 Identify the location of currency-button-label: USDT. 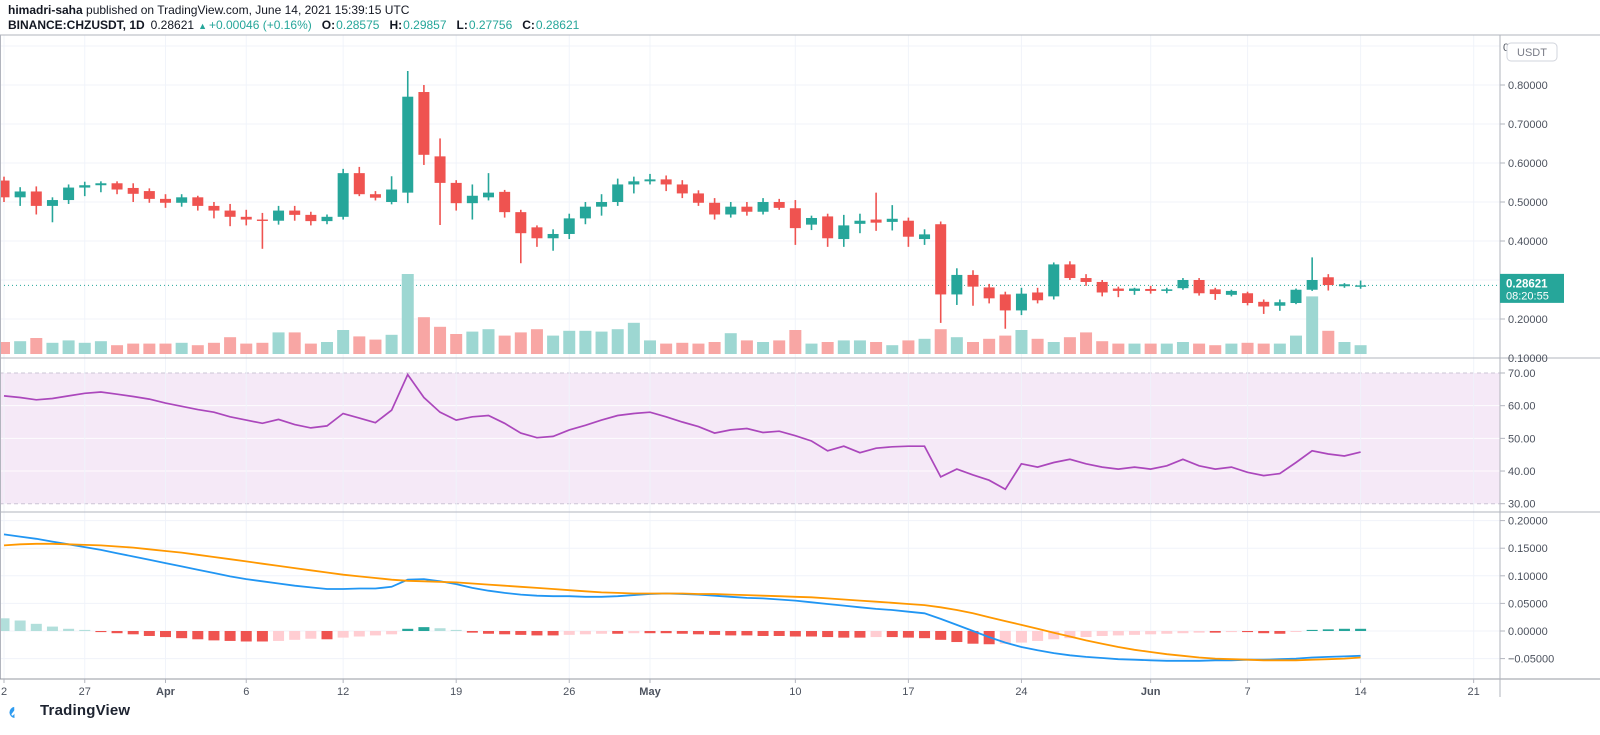
(1532, 53).